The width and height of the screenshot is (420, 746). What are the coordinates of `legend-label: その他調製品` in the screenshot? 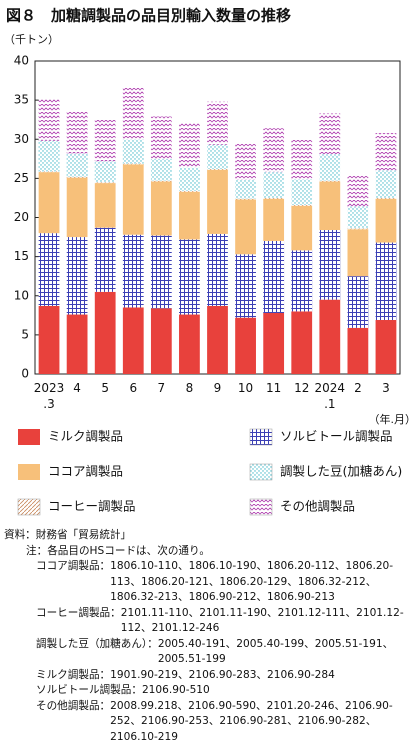 It's located at (317, 506).